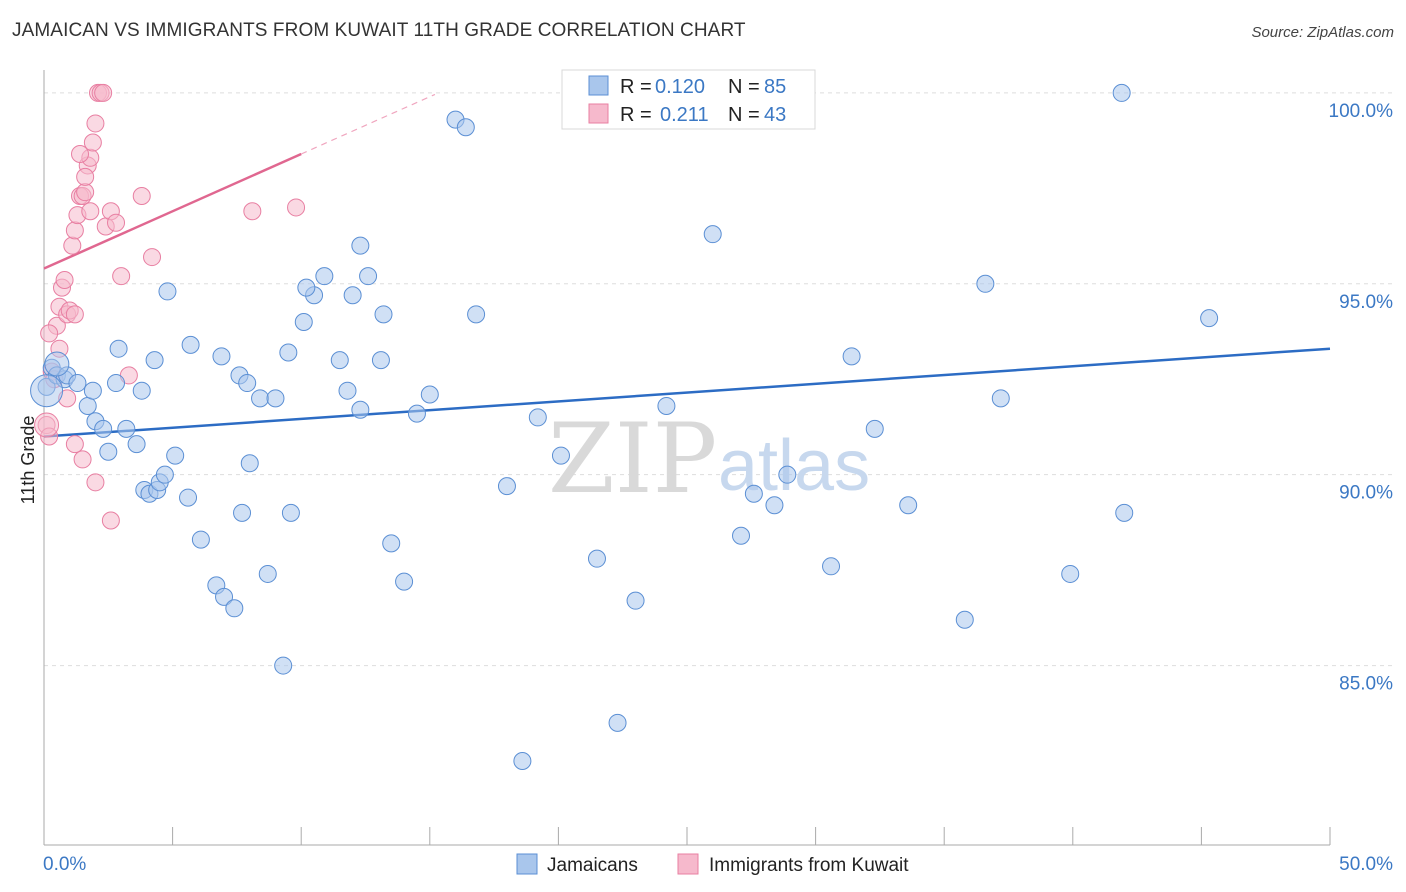  I want to click on y-tick-label-2: 90.0%, so click(1366, 493).